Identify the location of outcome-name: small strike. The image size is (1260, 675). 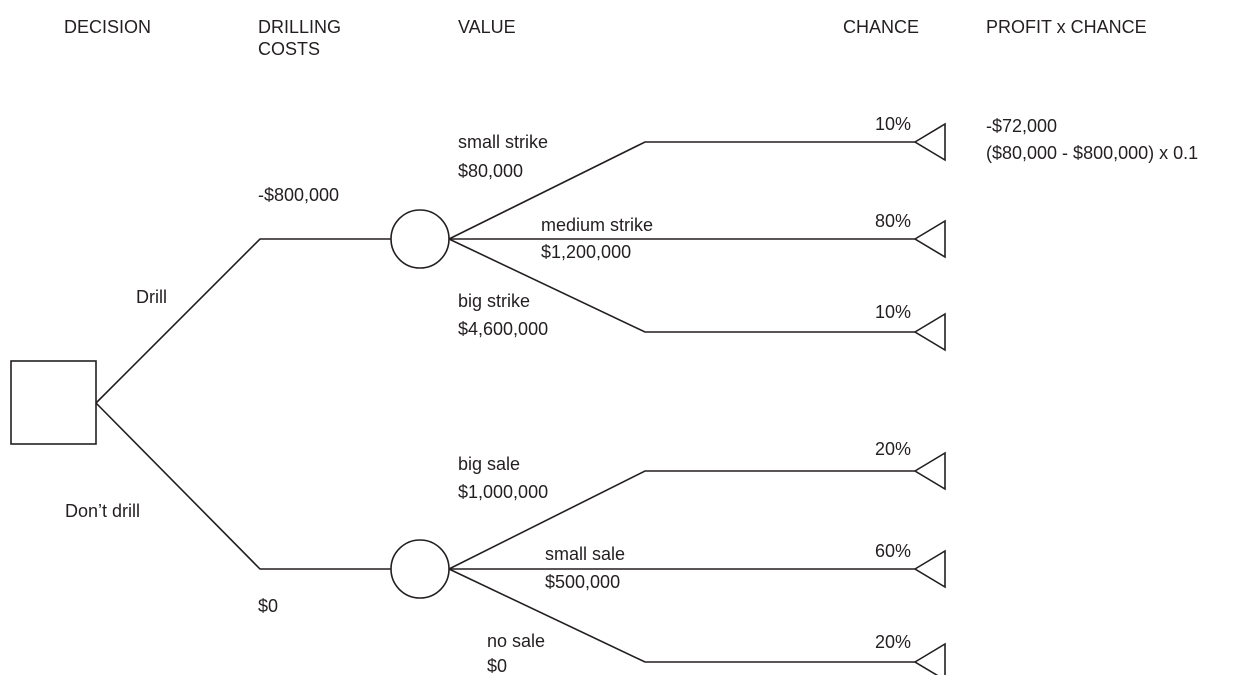
(503, 142).